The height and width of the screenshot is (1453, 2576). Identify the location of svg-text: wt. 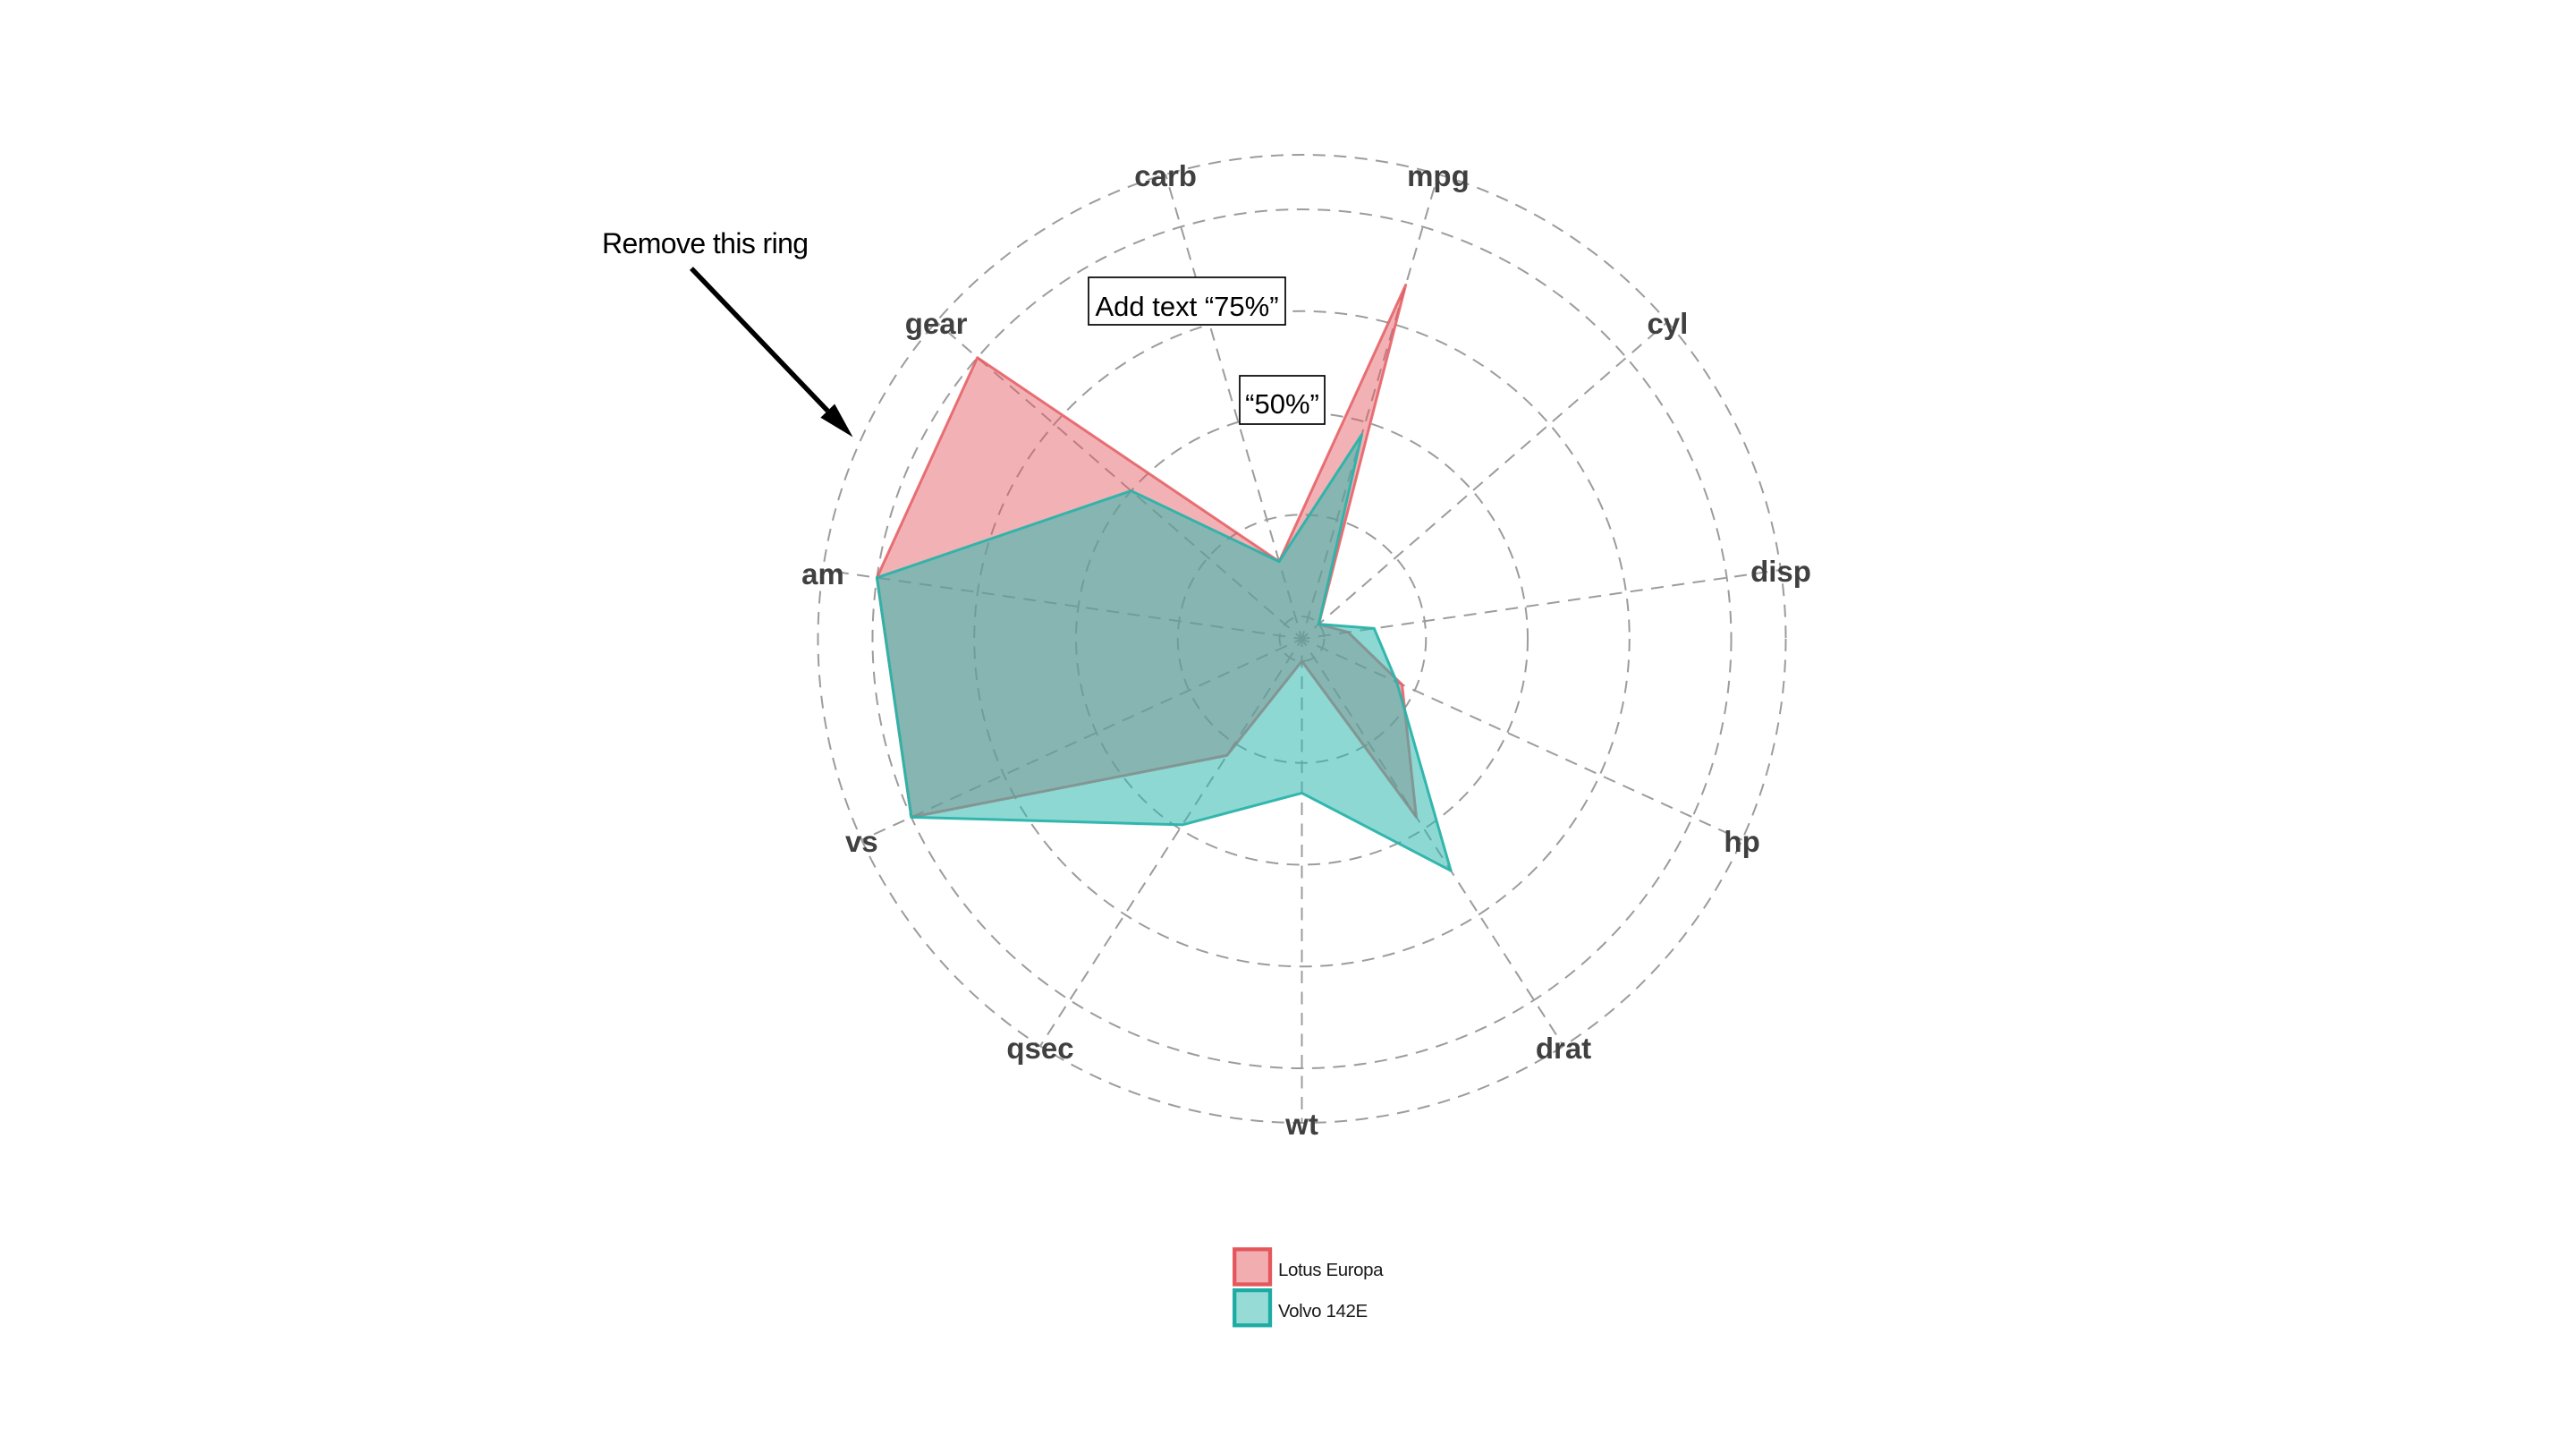
(1301, 1124).